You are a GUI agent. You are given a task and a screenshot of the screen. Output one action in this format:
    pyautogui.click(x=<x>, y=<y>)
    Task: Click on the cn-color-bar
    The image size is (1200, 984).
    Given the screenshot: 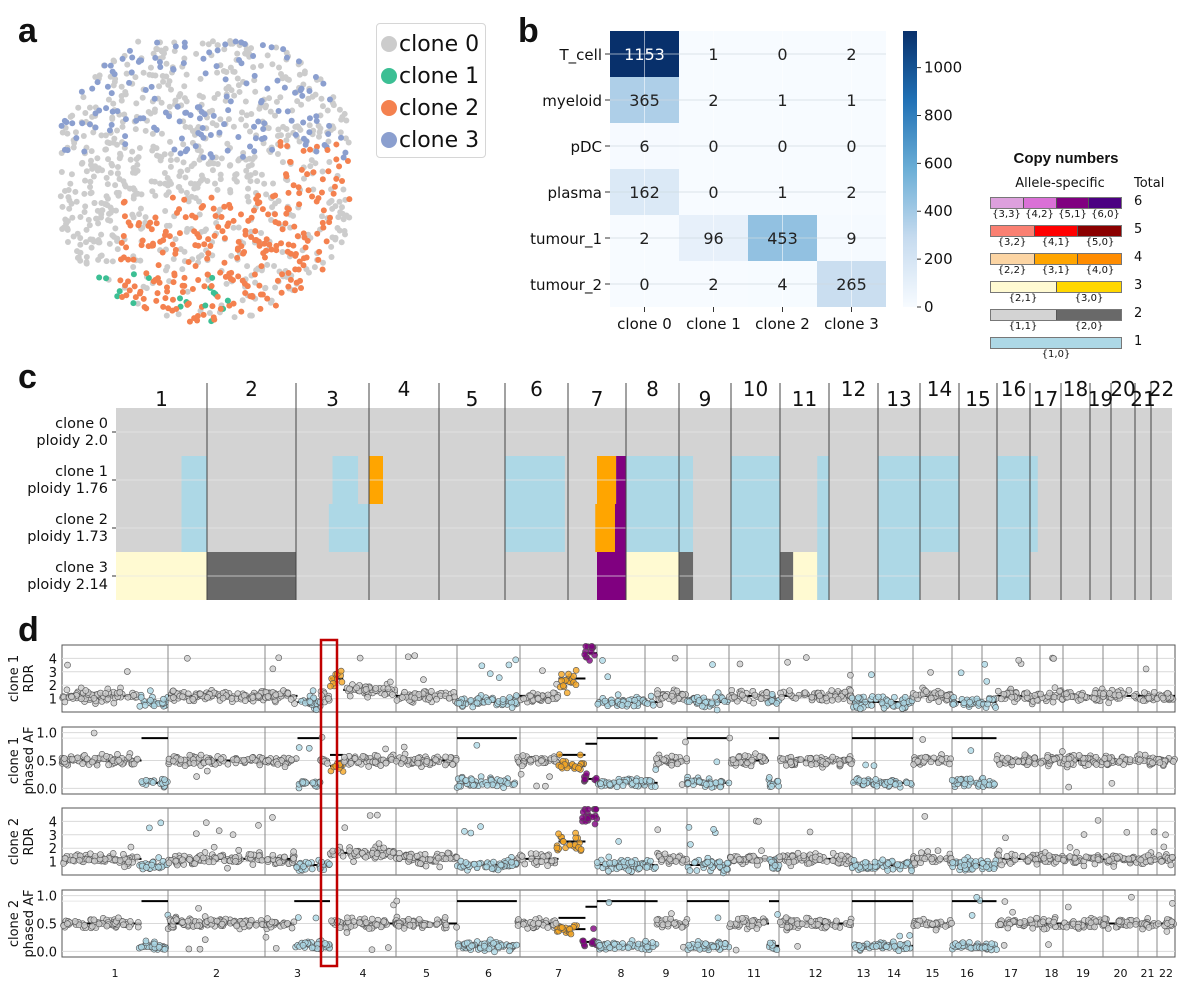 What is the action you would take?
    pyautogui.click(x=1056, y=259)
    